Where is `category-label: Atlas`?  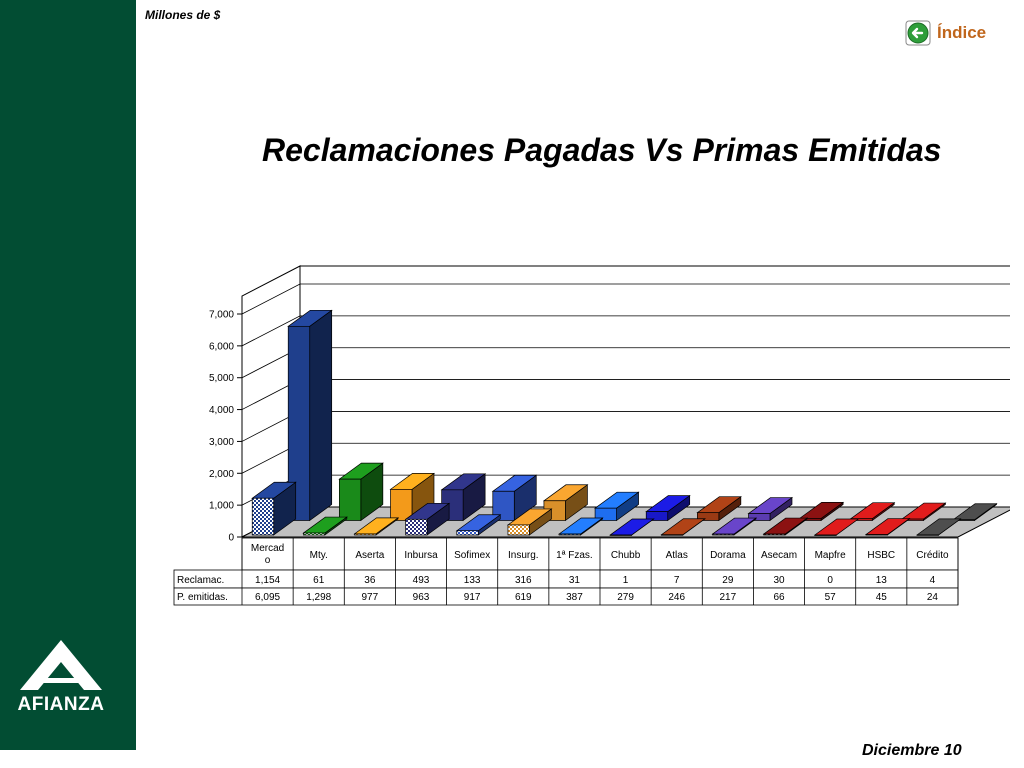
category-label: Atlas is located at coordinates (677, 555).